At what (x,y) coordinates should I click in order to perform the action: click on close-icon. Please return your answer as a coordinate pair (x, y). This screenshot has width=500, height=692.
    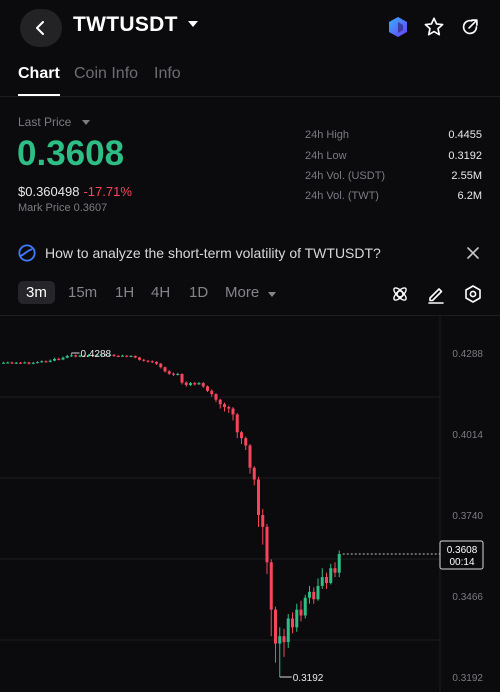
    Looking at the image, I should click on (473, 253).